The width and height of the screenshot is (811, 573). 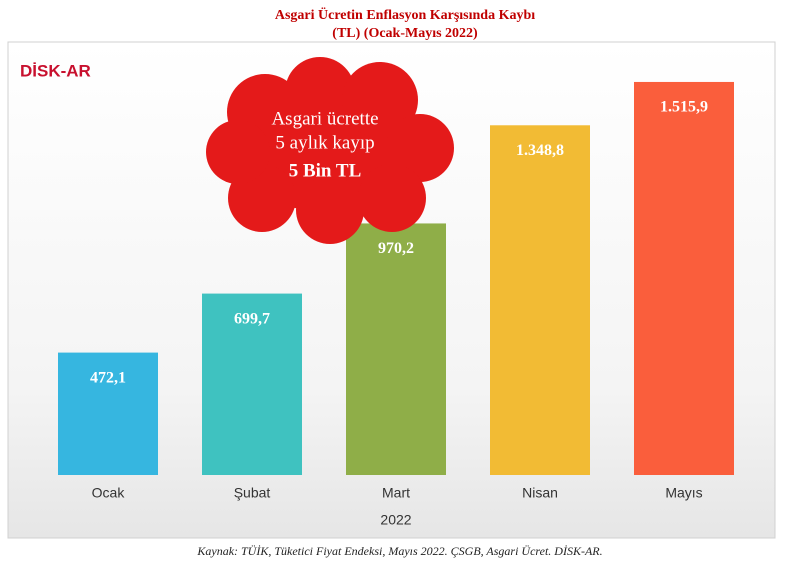 What do you see at coordinates (108, 377) in the screenshot?
I see `value-label: 472,1` at bounding box center [108, 377].